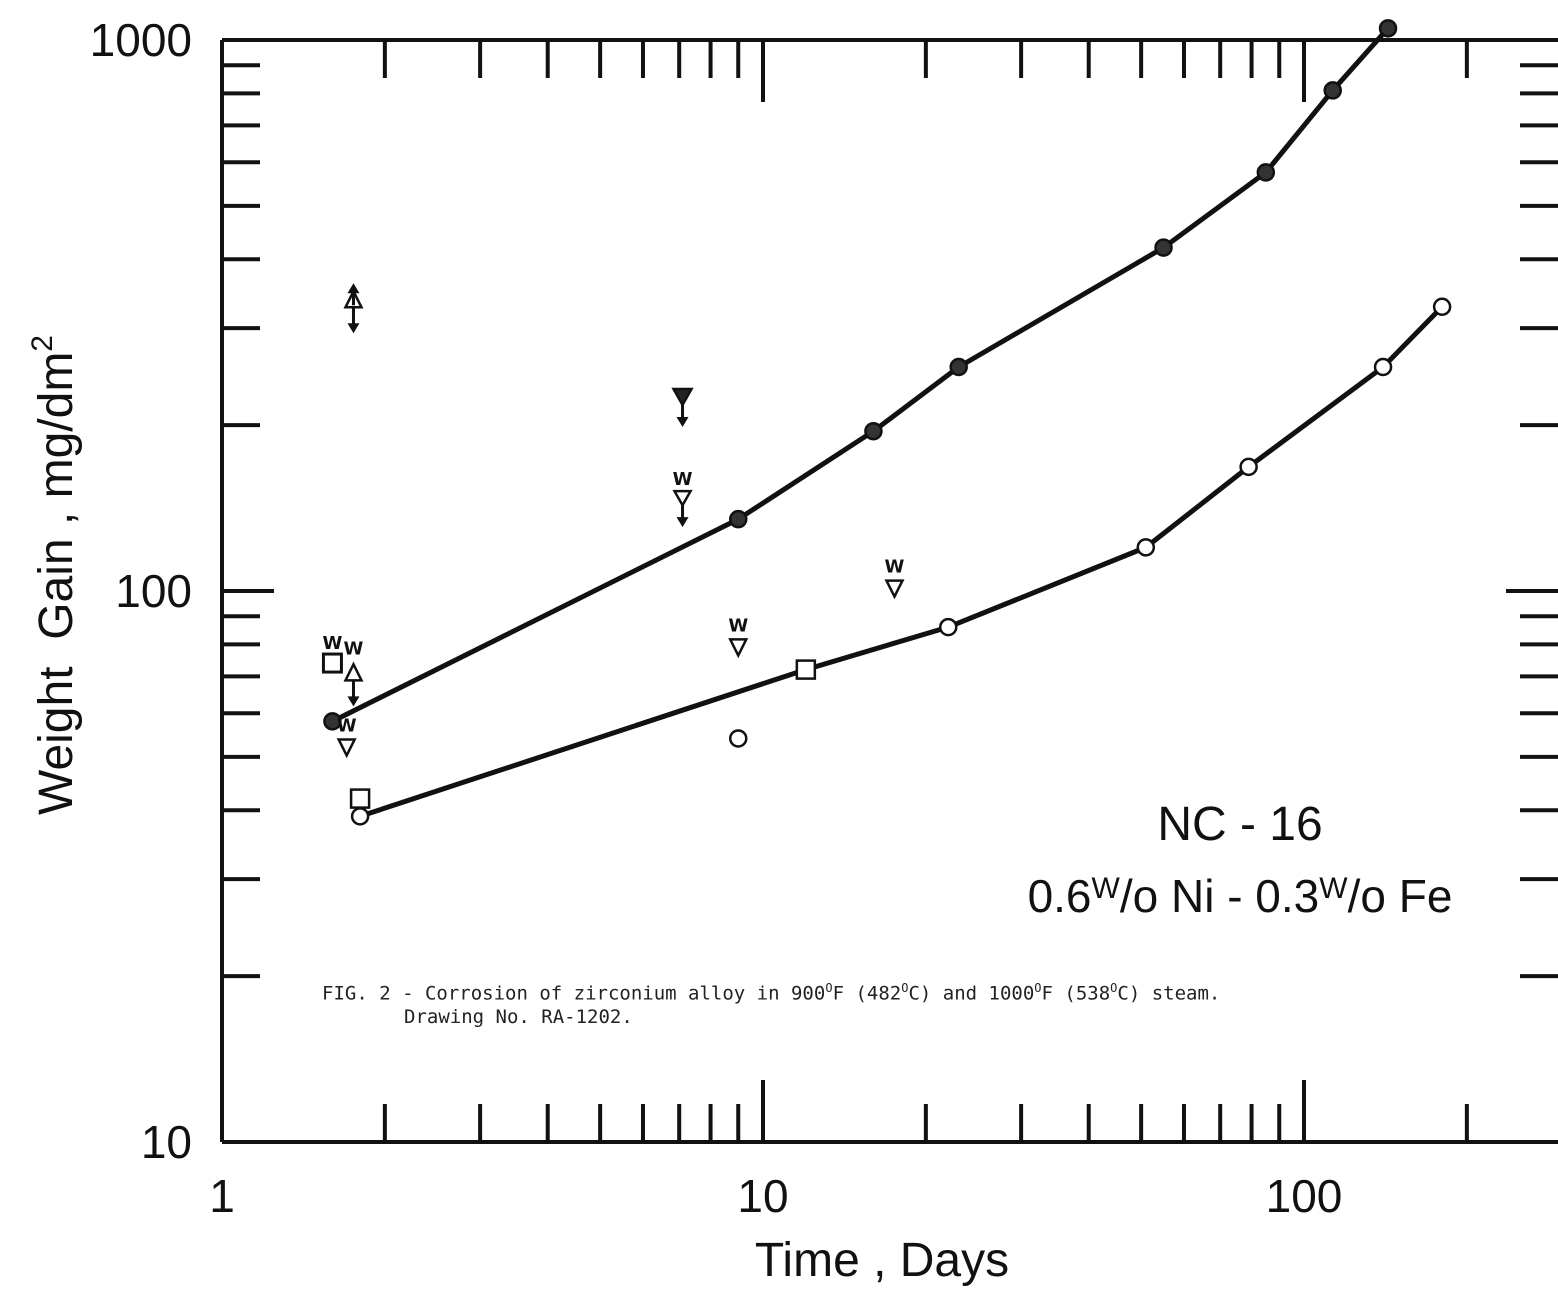  What do you see at coordinates (1060, 896) in the screenshot?
I see `composition-ni-value: 0.6` at bounding box center [1060, 896].